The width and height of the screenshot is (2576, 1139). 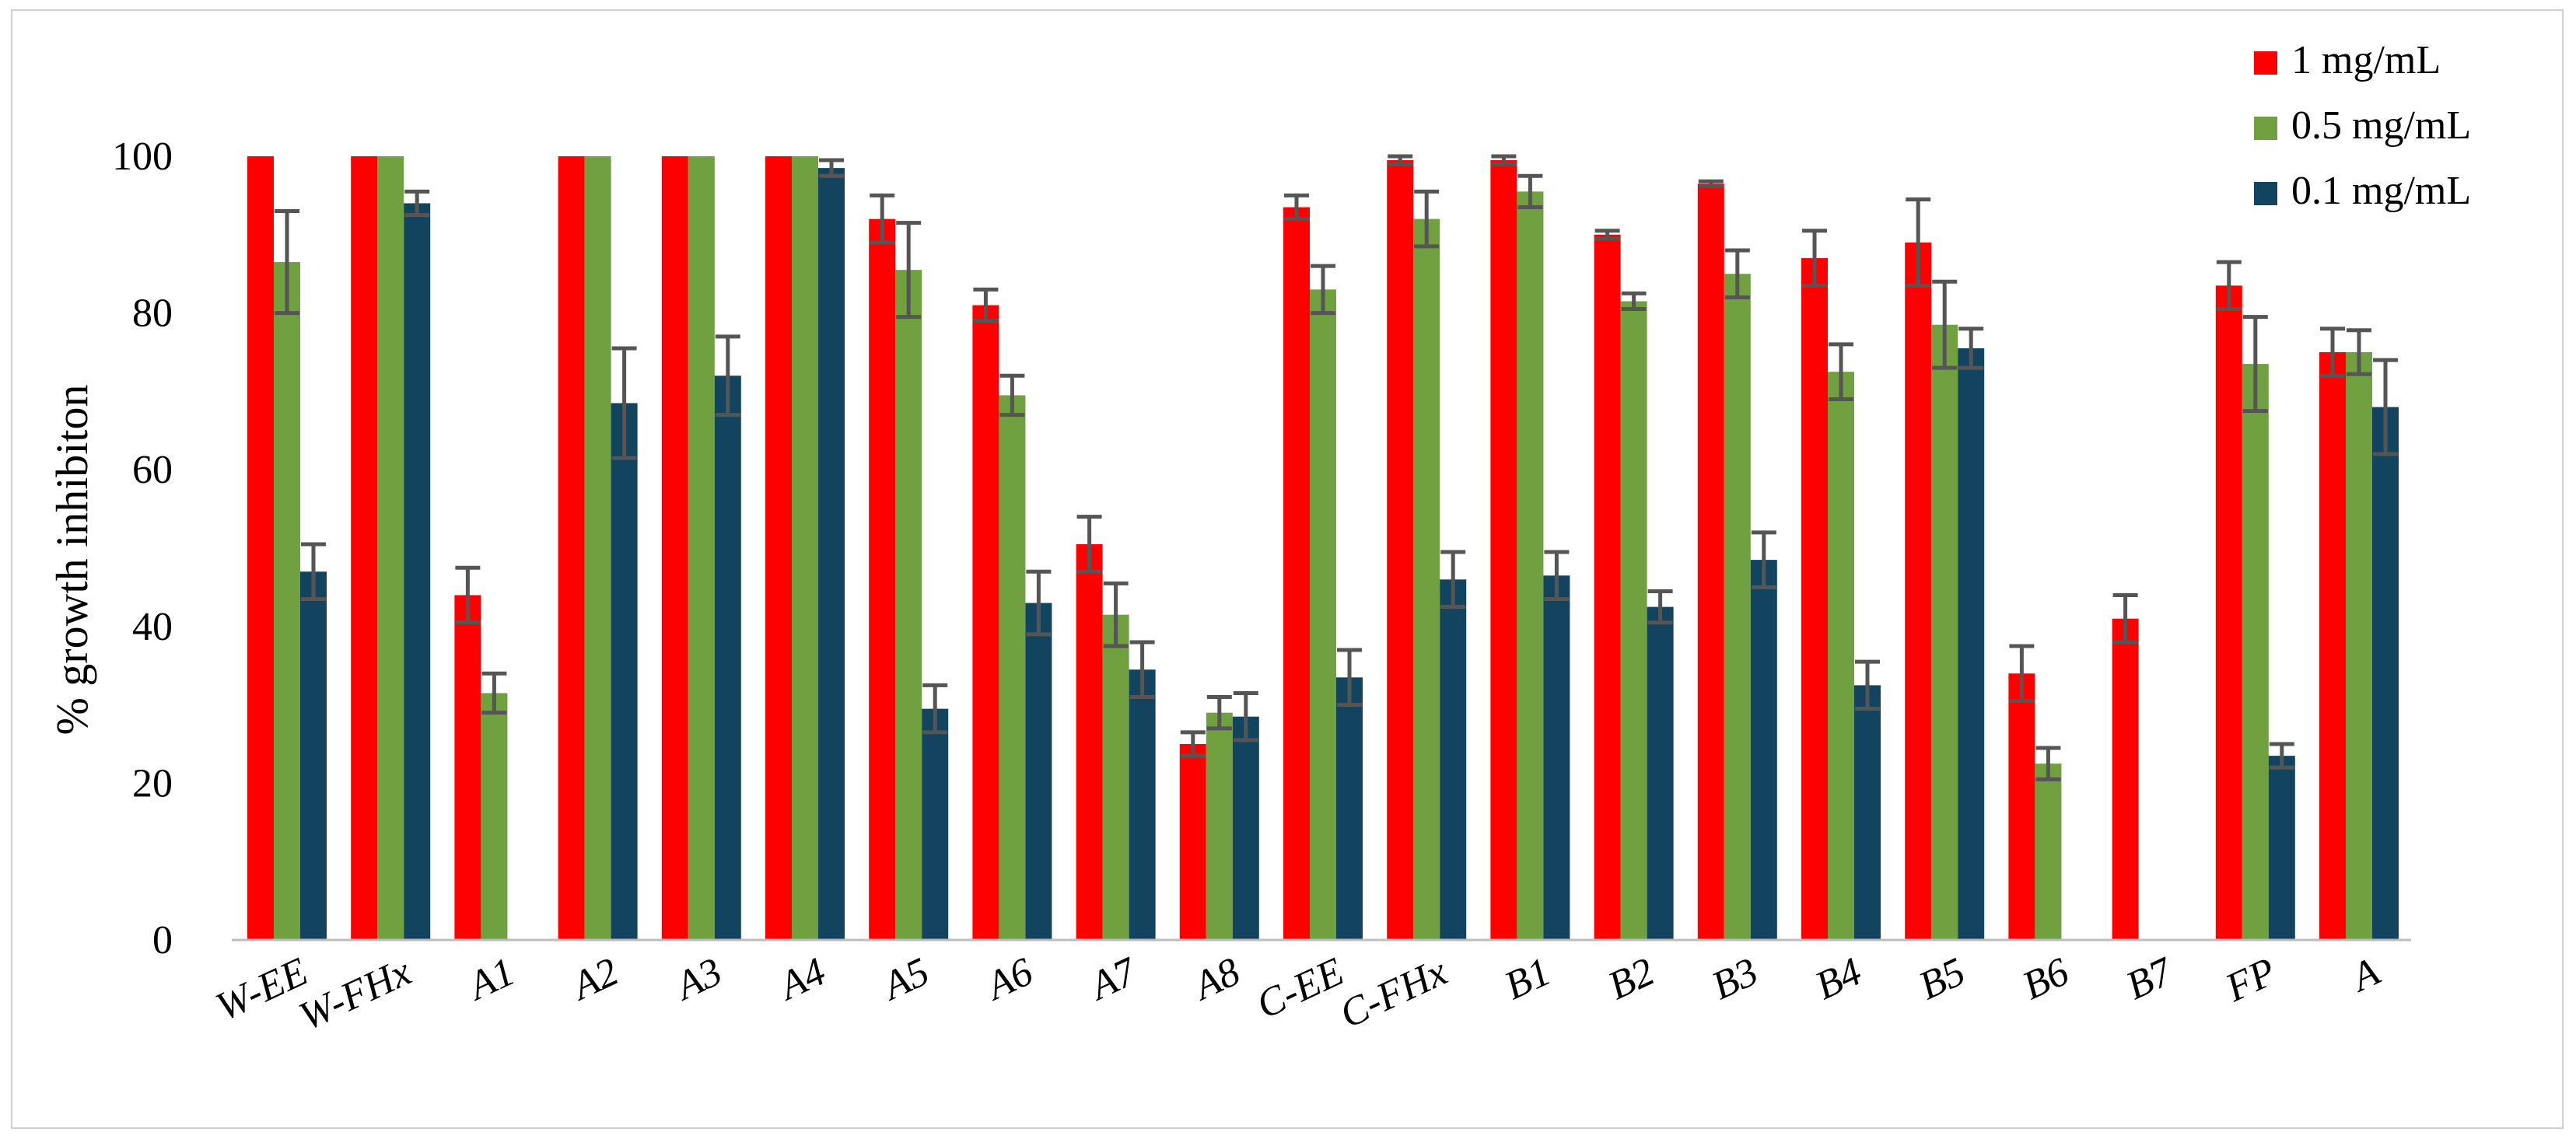 I want to click on bar-FP-0-5-mg-mL, so click(x=2255, y=652).